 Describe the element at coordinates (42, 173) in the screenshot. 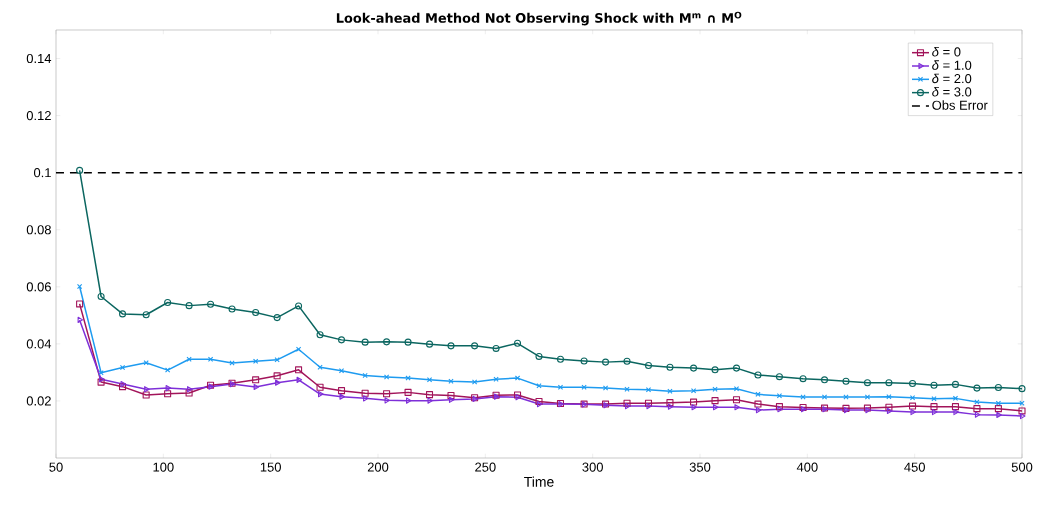

I see `y-tick-label: 0.1` at that location.